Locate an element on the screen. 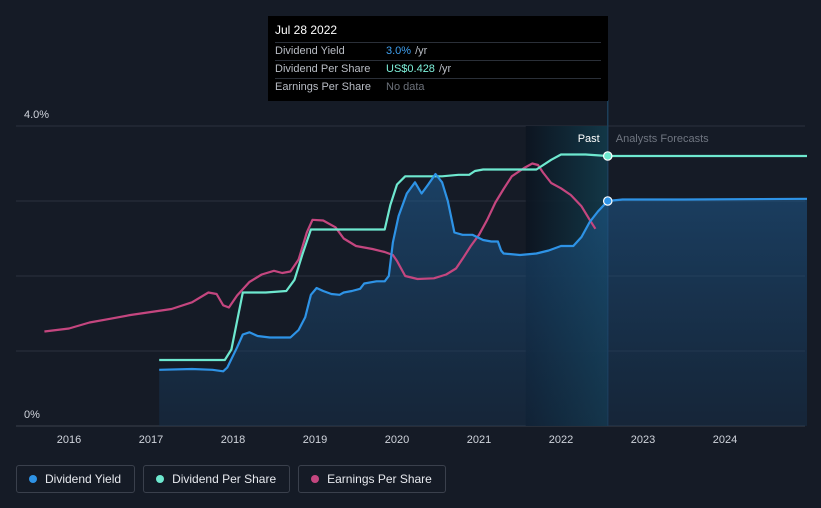  x-tick-label: 2021 is located at coordinates (479, 440).